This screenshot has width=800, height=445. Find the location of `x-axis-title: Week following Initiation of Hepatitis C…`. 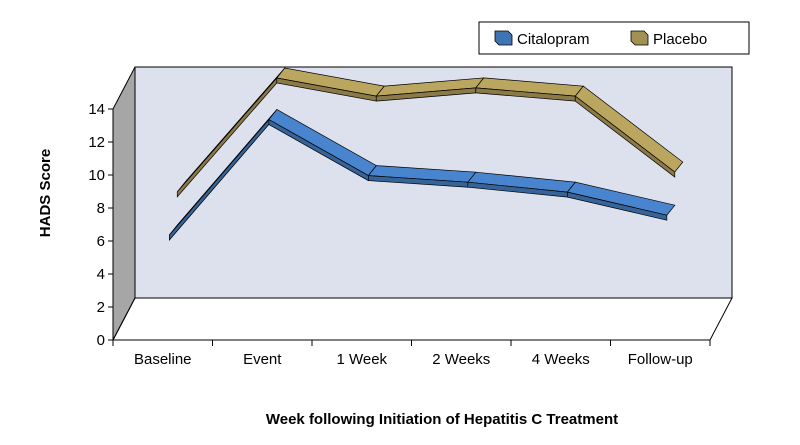

x-axis-title: Week following Initiation of Hepatitis C… is located at coordinates (442, 419).